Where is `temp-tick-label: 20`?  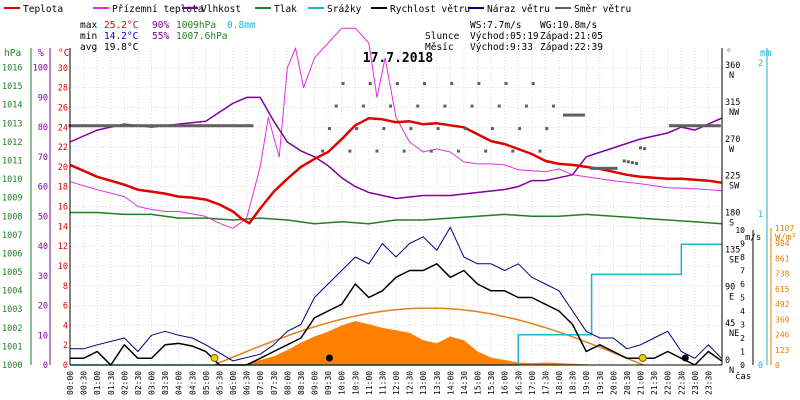 temp-tick-label: 20 is located at coordinates (63, 168).